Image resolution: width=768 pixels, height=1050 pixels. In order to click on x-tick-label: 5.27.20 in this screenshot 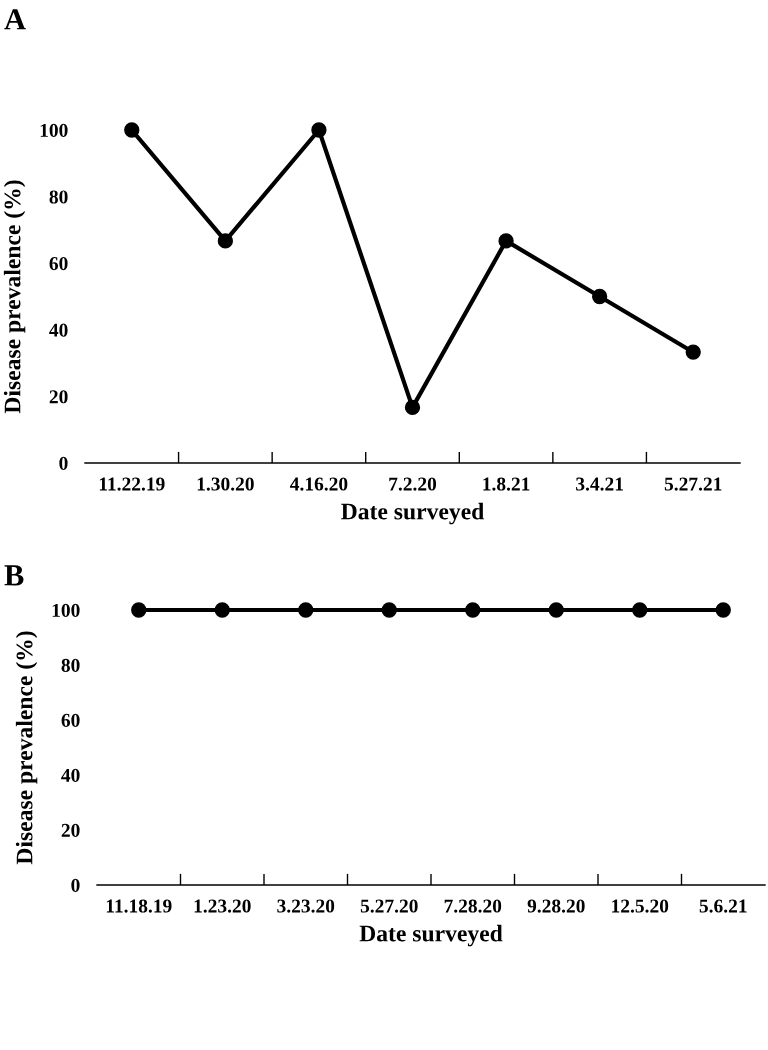, I will do `click(389, 906)`.